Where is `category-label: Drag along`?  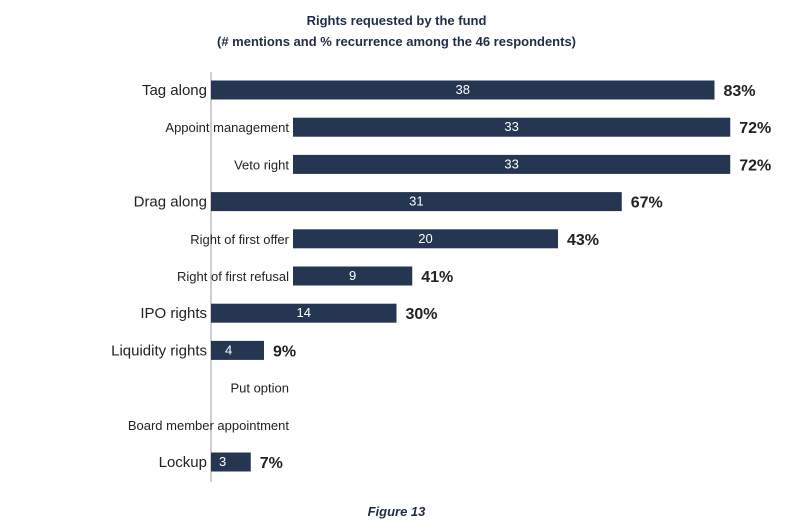
category-label: Drag along is located at coordinates (170, 202).